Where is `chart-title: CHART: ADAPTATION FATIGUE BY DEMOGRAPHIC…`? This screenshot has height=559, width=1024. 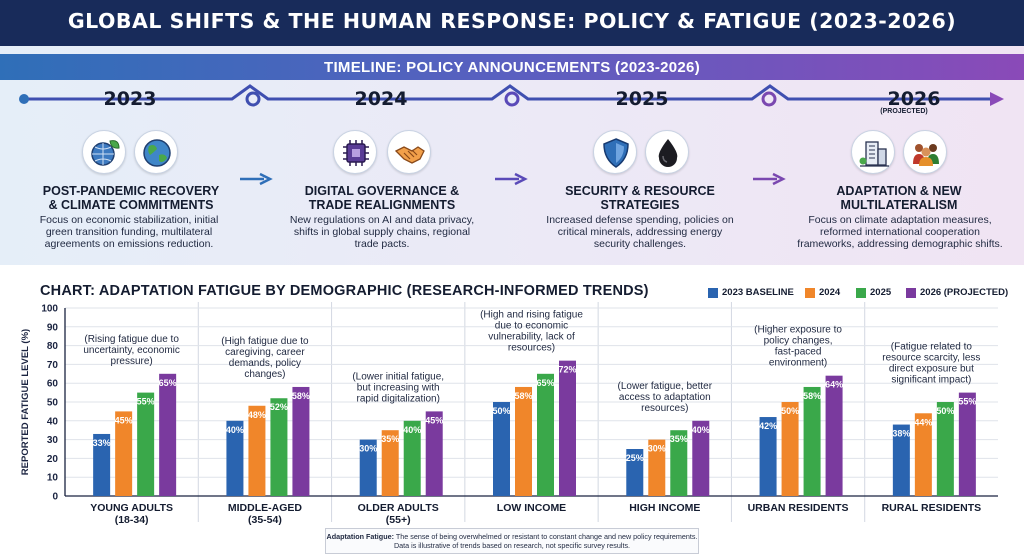
chart-title: CHART: ADAPTATION FATIGUE BY DEMOGRAPHIC… is located at coordinates (344, 291).